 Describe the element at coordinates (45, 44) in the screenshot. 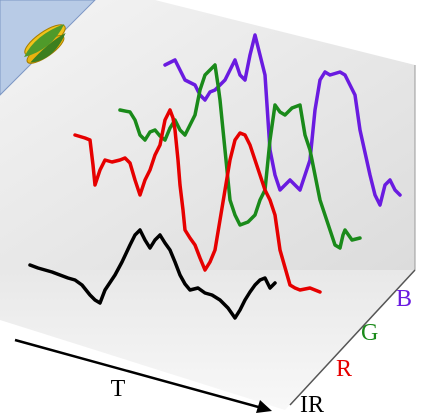

I see `corn-icon` at that location.